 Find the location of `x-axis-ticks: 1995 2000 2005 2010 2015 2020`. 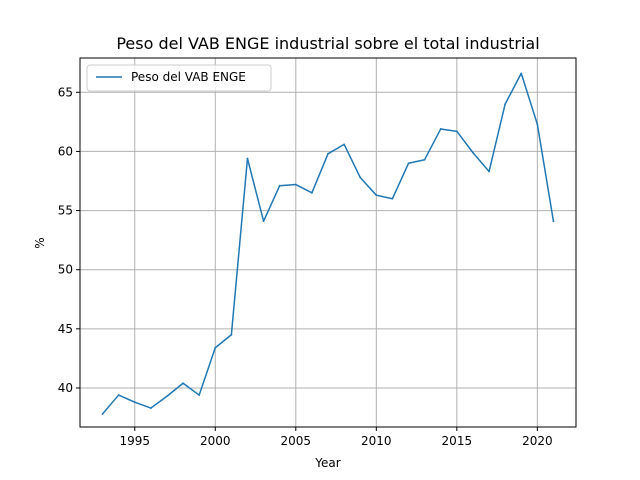

x-axis-ticks: 1995 2000 2005 2010 2015 2020 is located at coordinates (336, 437).